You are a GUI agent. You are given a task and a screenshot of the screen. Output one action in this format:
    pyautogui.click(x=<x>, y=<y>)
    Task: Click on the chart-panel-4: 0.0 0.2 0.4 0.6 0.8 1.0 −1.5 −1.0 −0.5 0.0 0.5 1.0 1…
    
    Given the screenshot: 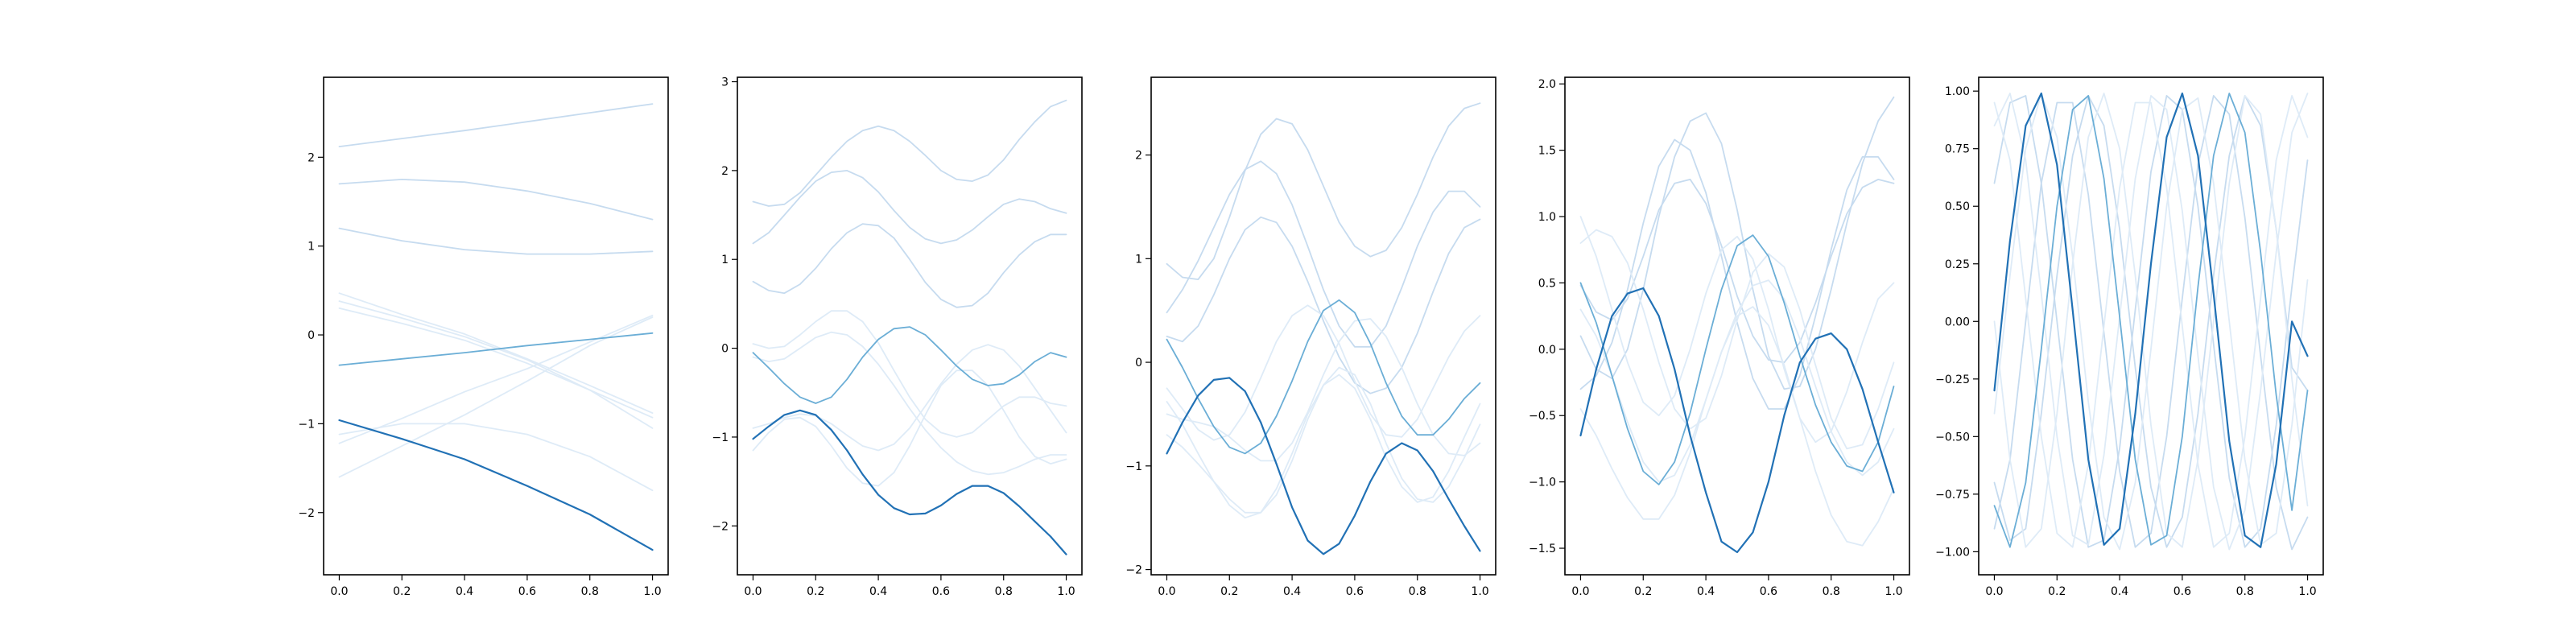 What is the action you would take?
    pyautogui.click(x=1719, y=337)
    